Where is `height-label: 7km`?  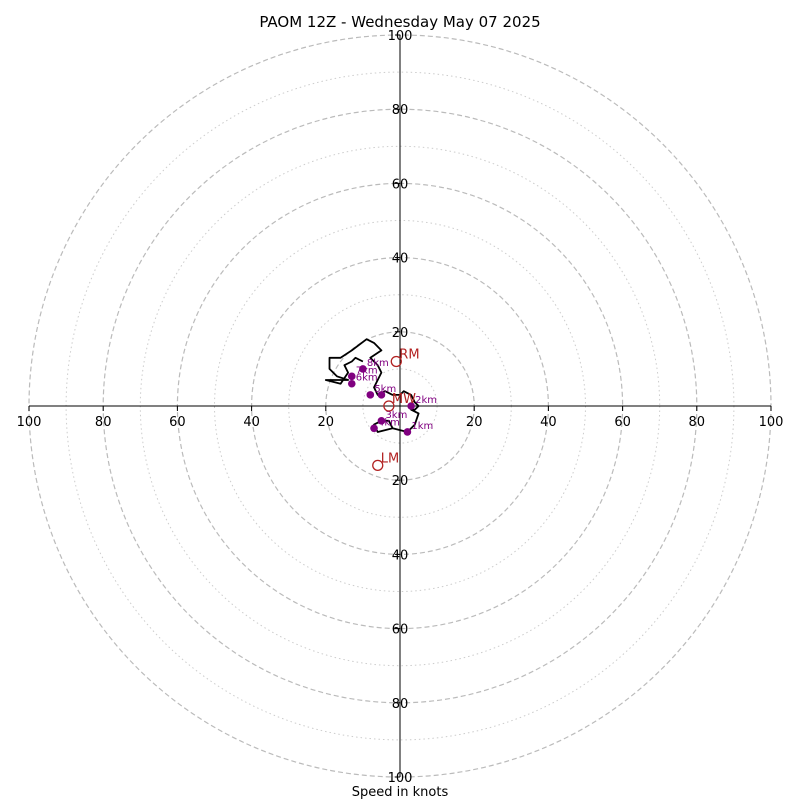
height-label: 7km is located at coordinates (367, 370).